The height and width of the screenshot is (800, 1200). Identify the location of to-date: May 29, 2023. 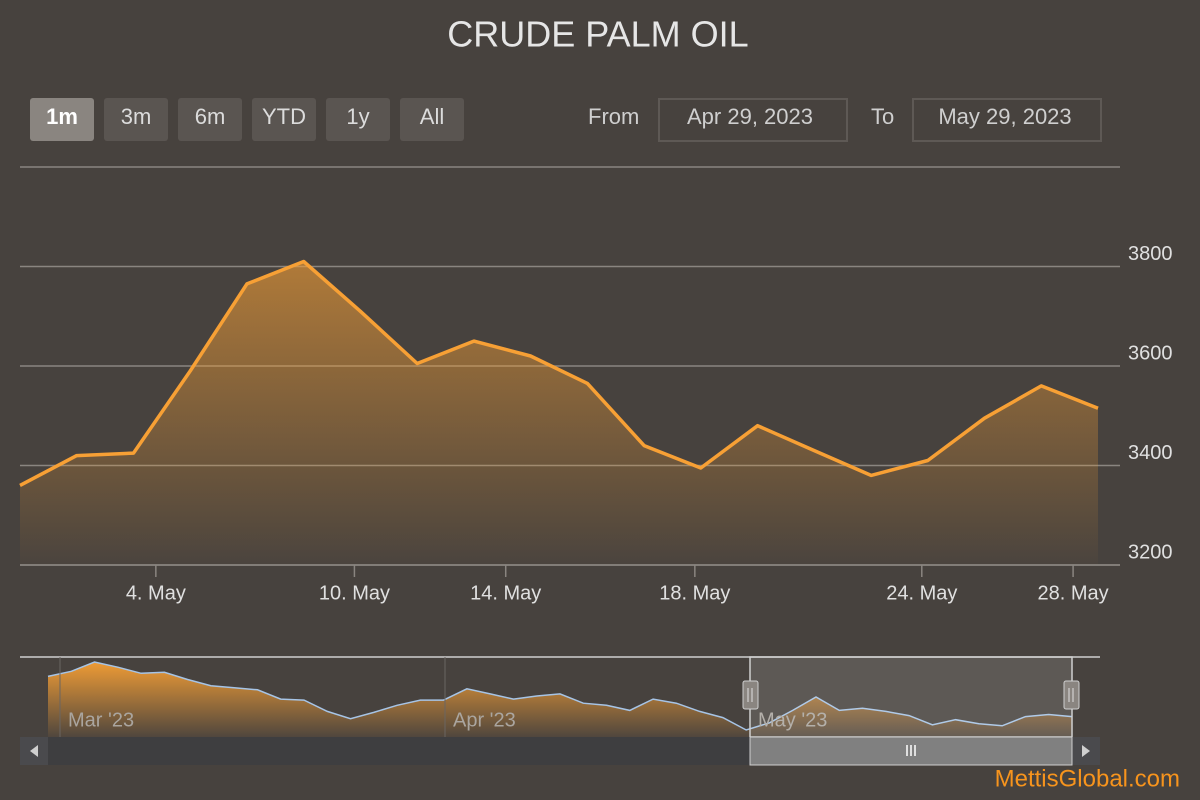
(1004, 116).